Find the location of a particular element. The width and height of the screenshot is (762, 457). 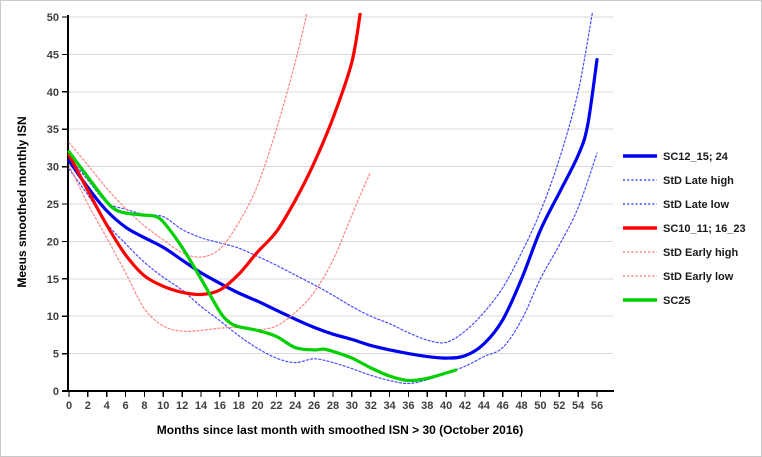

x-tick-label: 34 is located at coordinates (389, 406).